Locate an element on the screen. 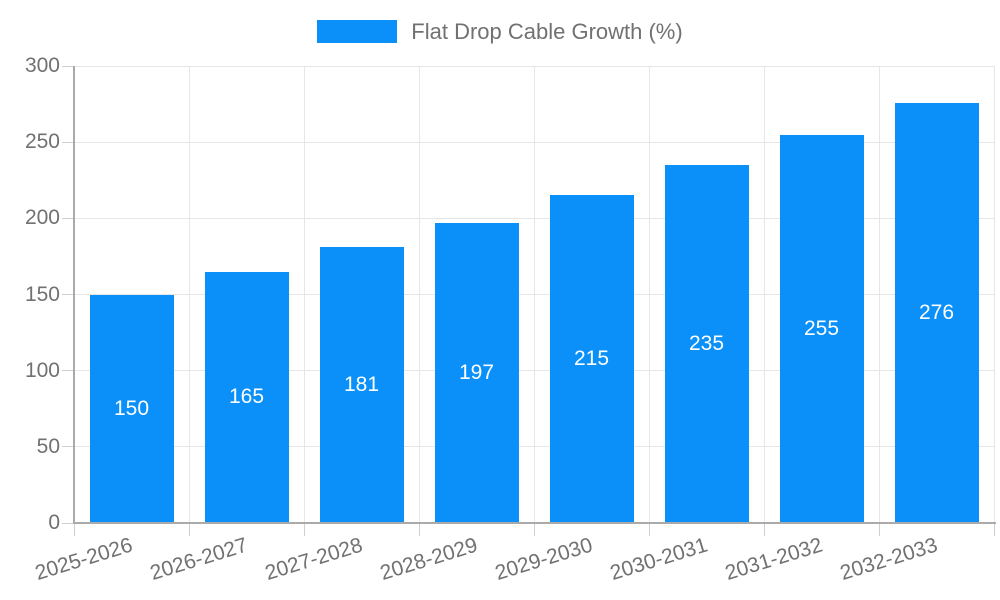 The height and width of the screenshot is (600, 1000). bar-value-label: 181 is located at coordinates (361, 385).